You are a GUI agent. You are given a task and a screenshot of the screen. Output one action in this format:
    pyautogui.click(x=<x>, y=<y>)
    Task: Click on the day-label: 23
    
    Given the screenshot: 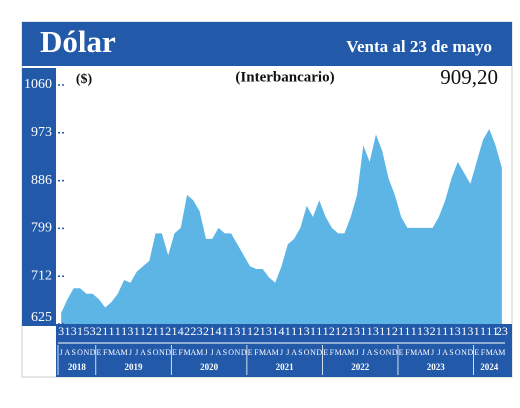 What is the action you would take?
    pyautogui.click(x=502, y=331)
    